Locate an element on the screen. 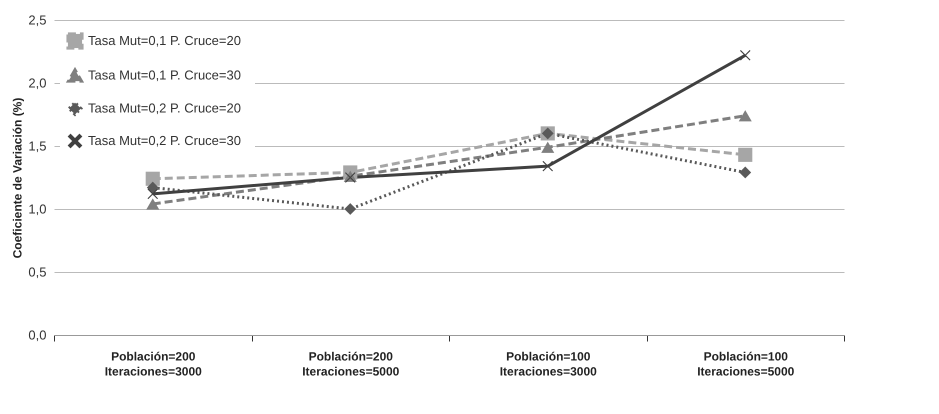 This screenshot has height=414, width=939. legend-label: Tasa Mut=0,2 P. Cruce=20 is located at coordinates (164, 108).